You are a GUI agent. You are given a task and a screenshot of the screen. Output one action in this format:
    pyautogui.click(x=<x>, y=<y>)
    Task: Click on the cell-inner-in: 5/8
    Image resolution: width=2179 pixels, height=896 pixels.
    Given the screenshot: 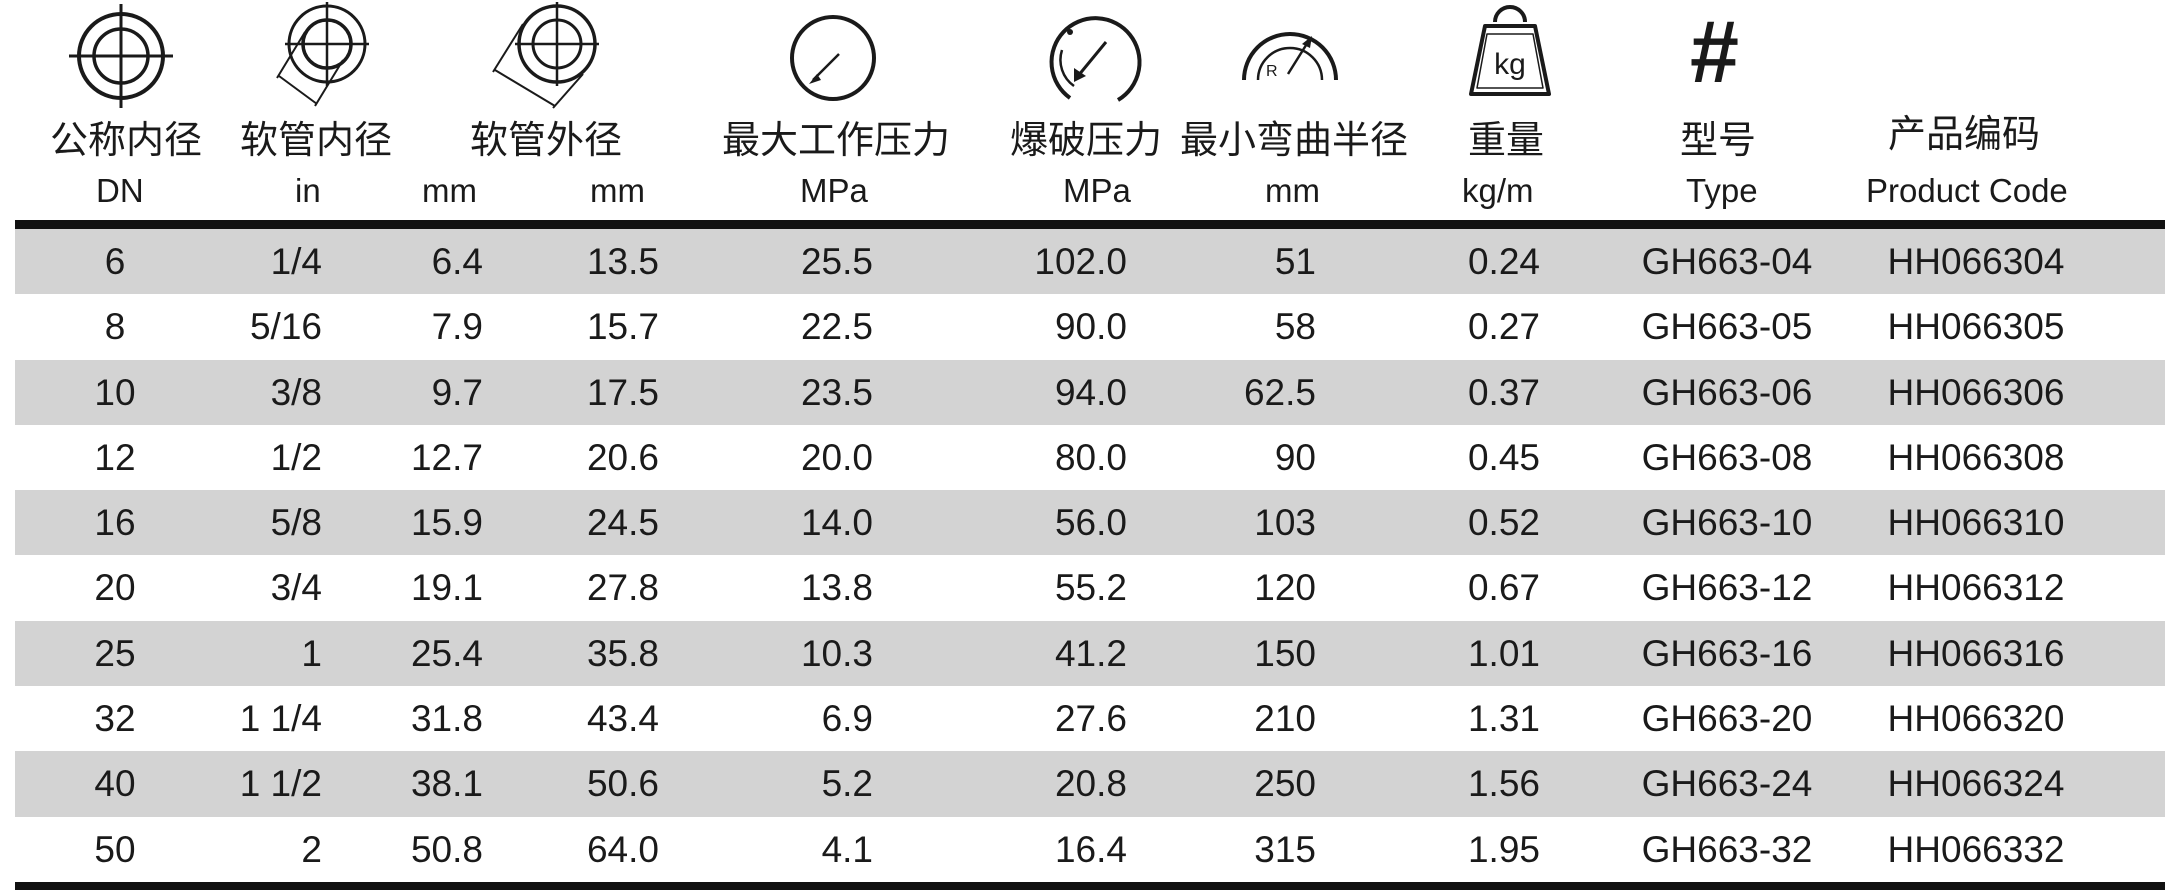 What is the action you would take?
    pyautogui.click(x=296, y=523)
    